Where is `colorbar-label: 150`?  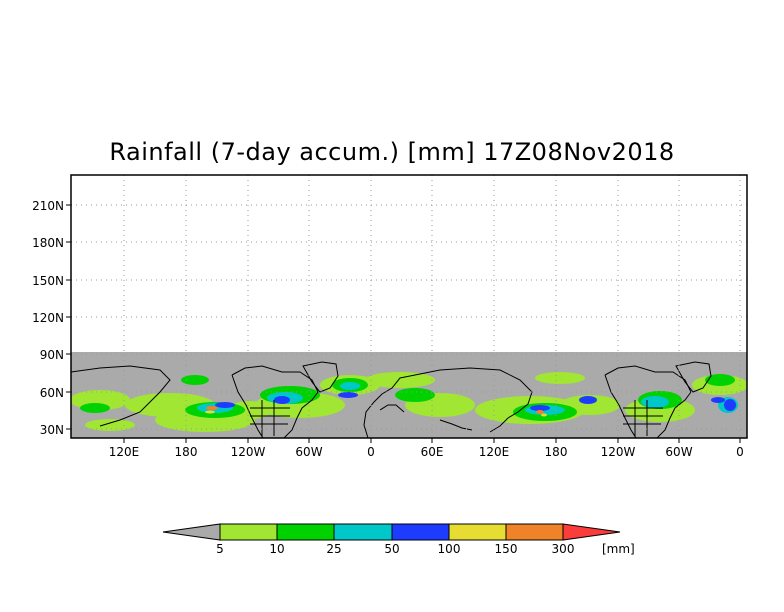
colorbar-label: 150 is located at coordinates (506, 549).